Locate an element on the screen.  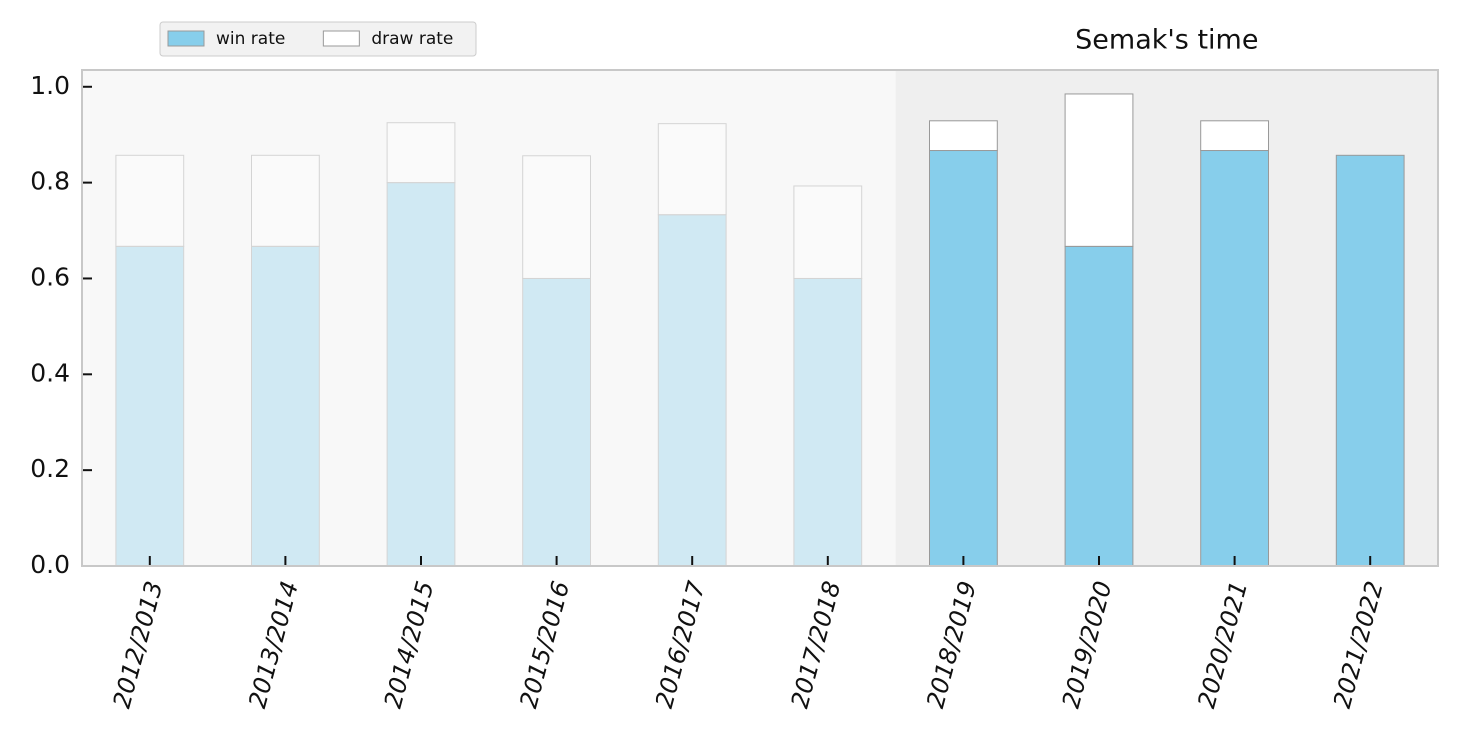
y-tick-label: 1.0 is located at coordinates (50, 85).